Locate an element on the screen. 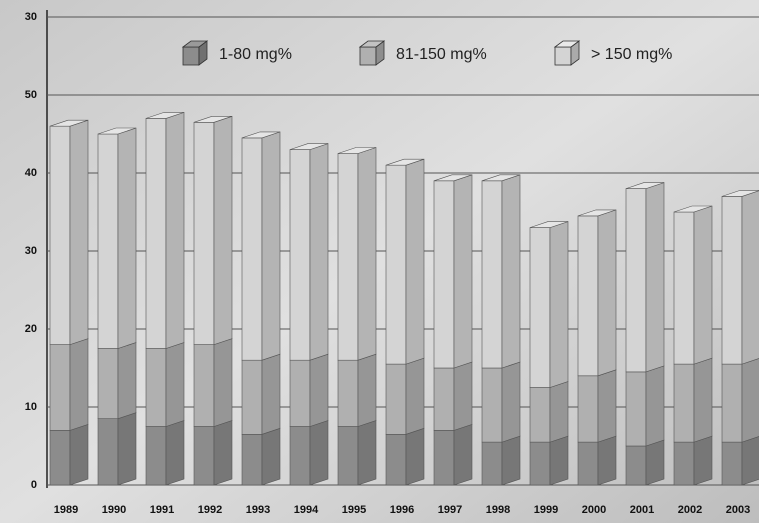  x-tick-label: 2001 is located at coordinates (642, 510).